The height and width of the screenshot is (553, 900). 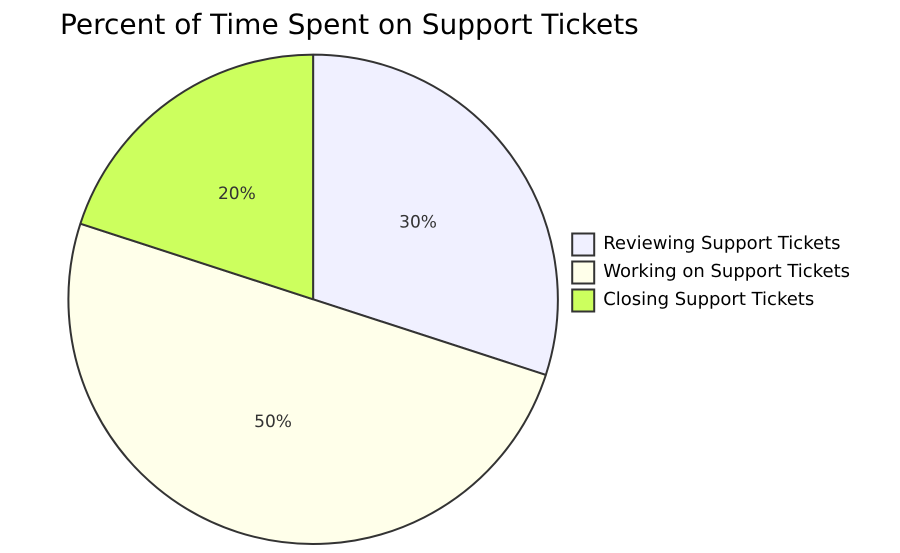 I want to click on data-label: 30%, so click(x=418, y=222).